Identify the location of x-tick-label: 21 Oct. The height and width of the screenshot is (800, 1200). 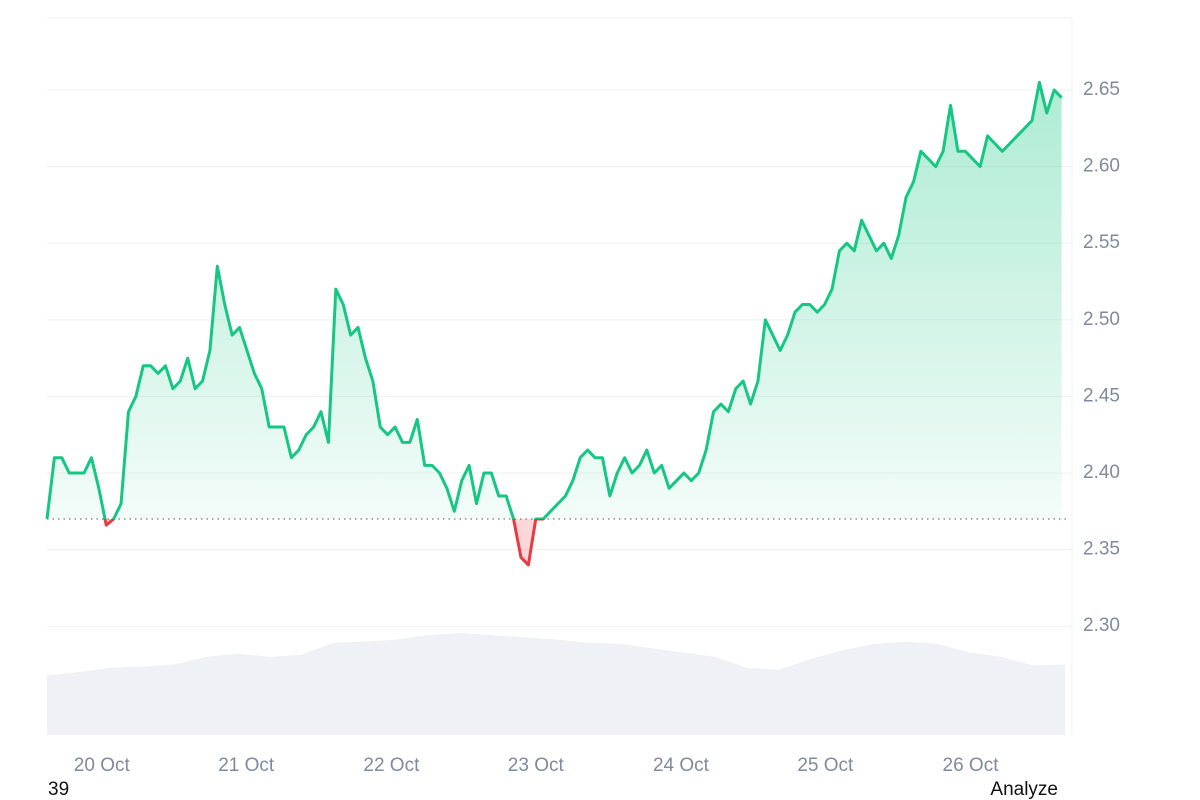
(246, 765).